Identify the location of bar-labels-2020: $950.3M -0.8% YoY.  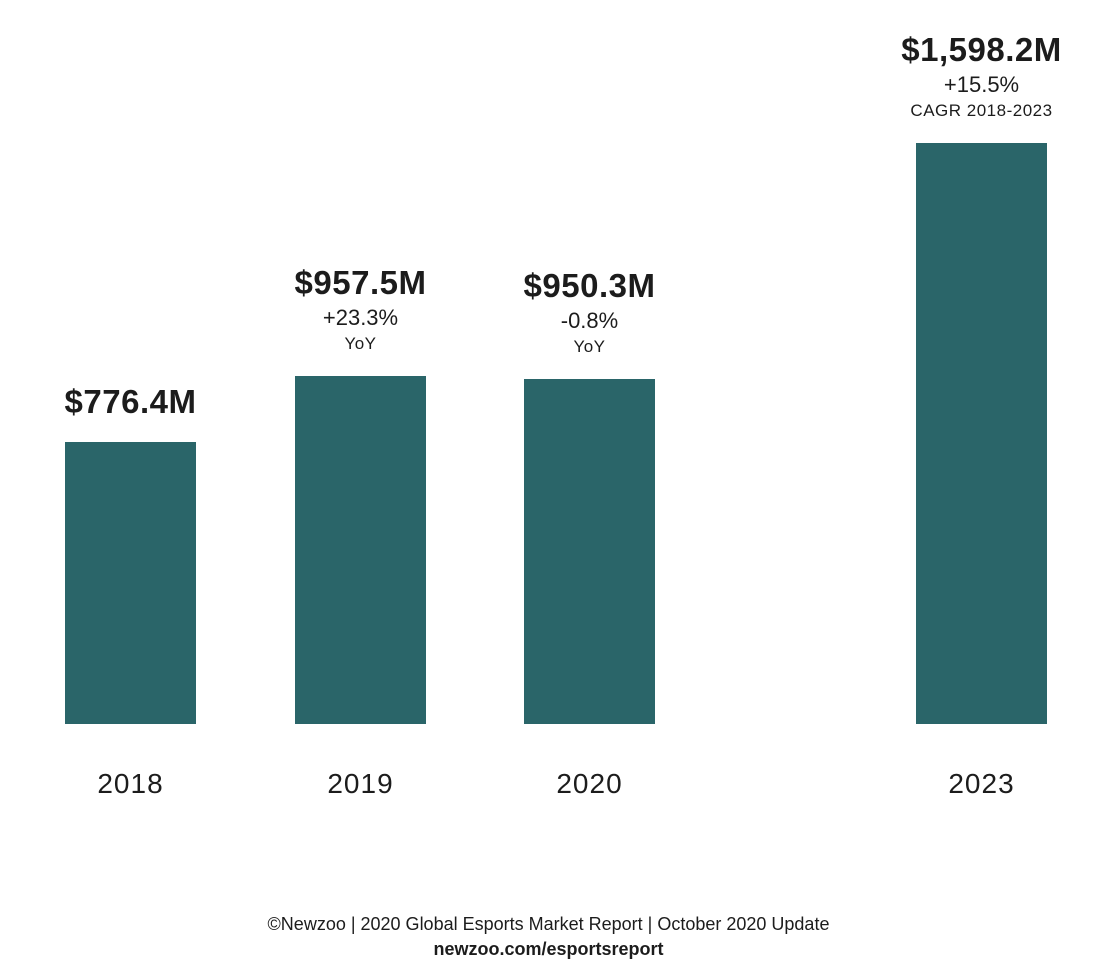
(590, 312).